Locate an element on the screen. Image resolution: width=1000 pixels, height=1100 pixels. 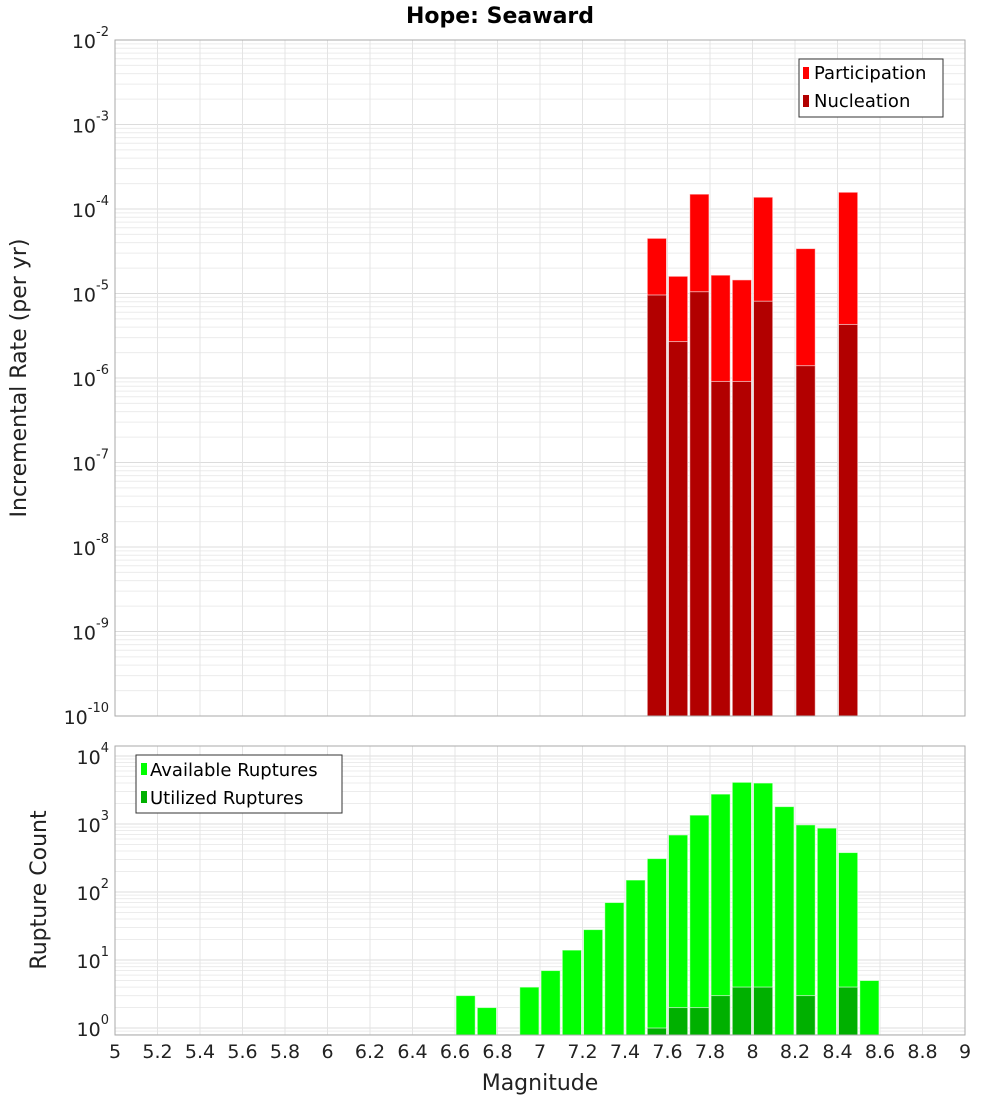
y-tick-label: 10¹ is located at coordinates (93, 959).